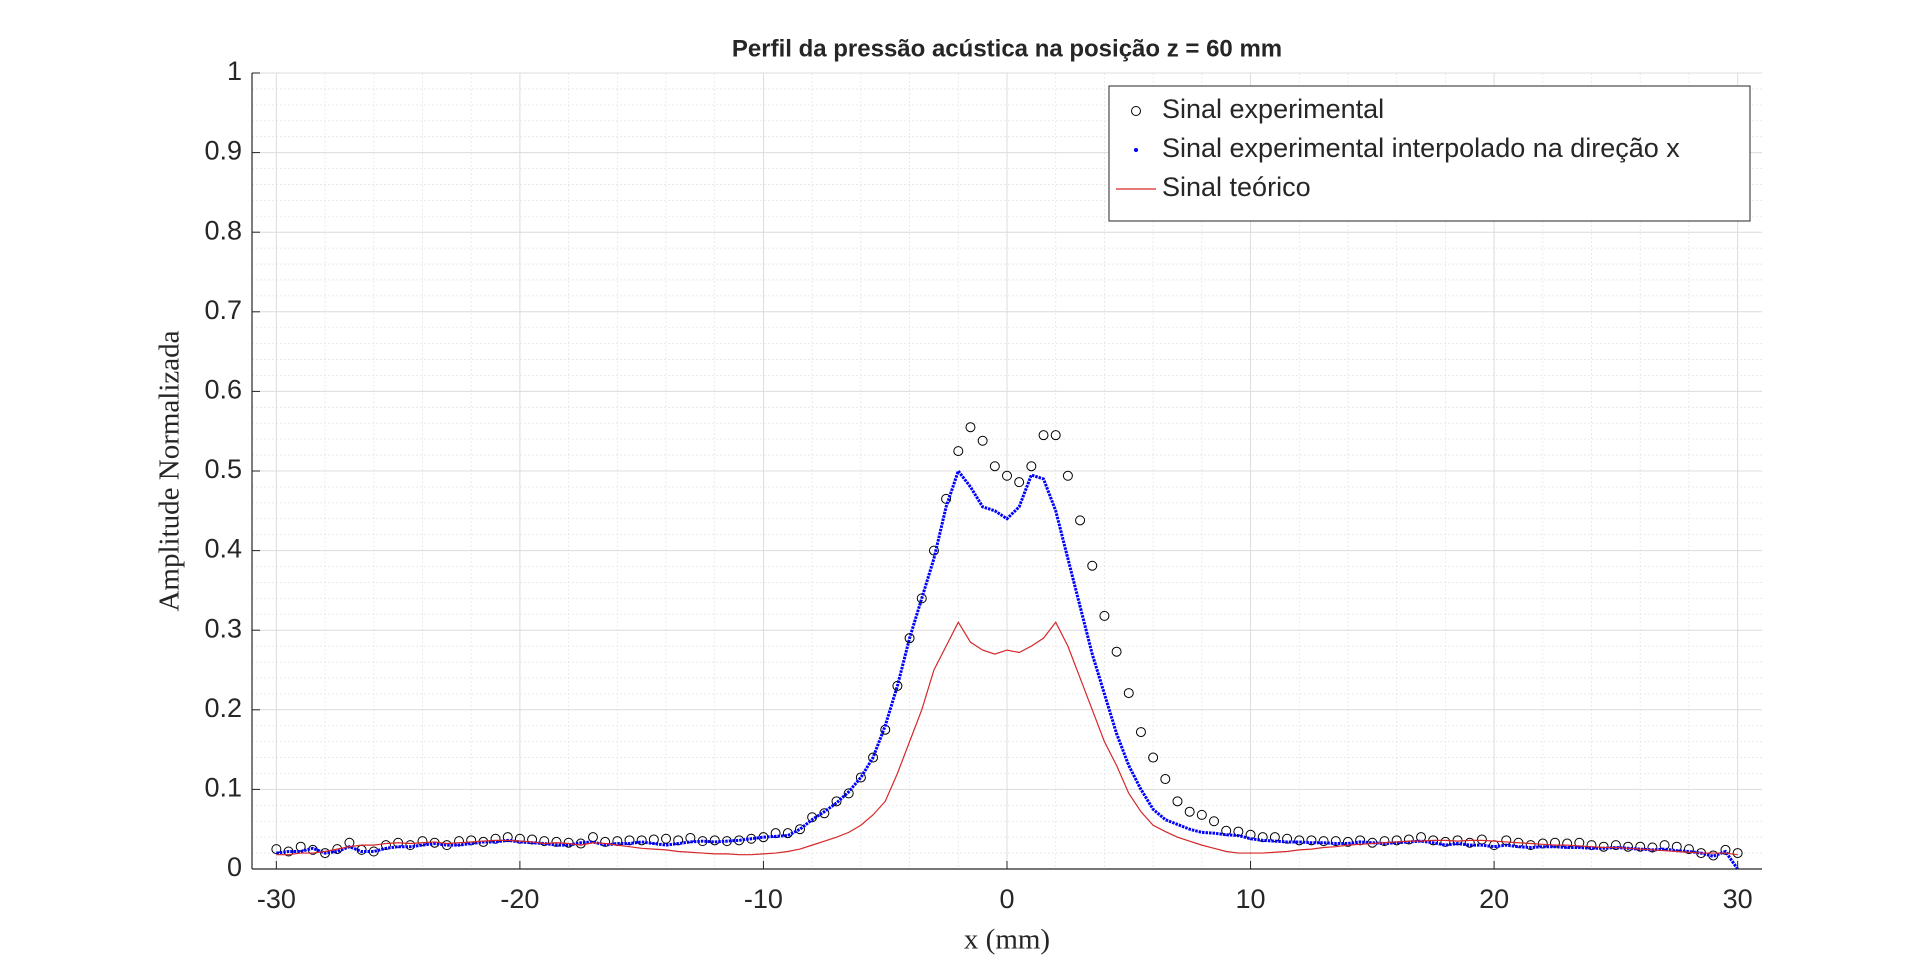  What do you see at coordinates (1273, 109) in the screenshot?
I see `legend-label: Sinal experimental` at bounding box center [1273, 109].